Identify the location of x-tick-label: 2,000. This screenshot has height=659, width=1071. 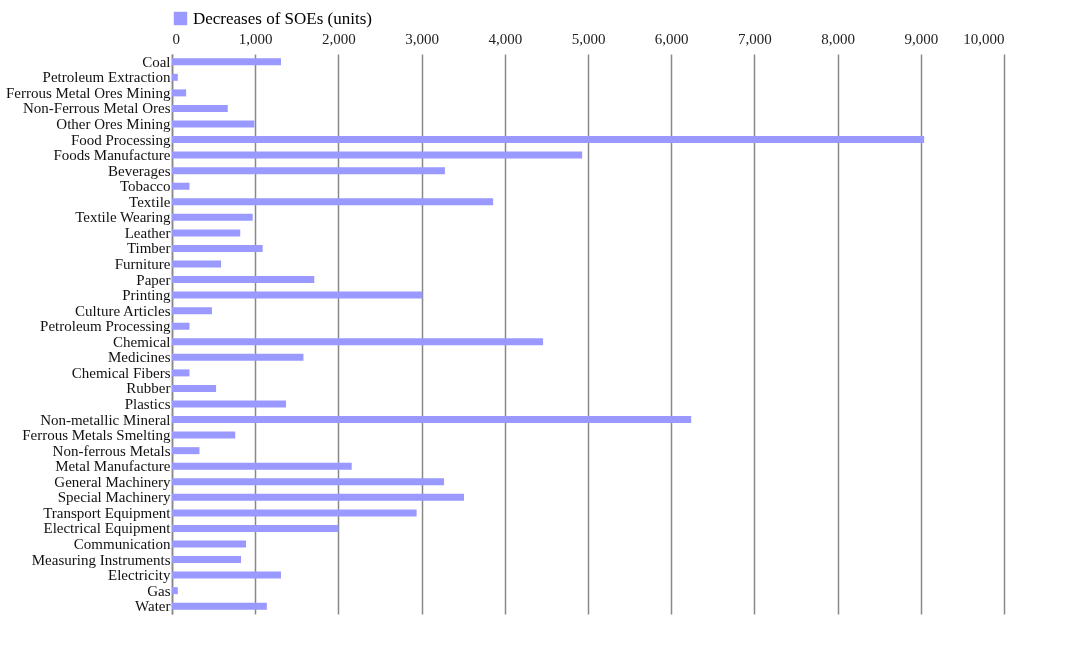
(339, 38).